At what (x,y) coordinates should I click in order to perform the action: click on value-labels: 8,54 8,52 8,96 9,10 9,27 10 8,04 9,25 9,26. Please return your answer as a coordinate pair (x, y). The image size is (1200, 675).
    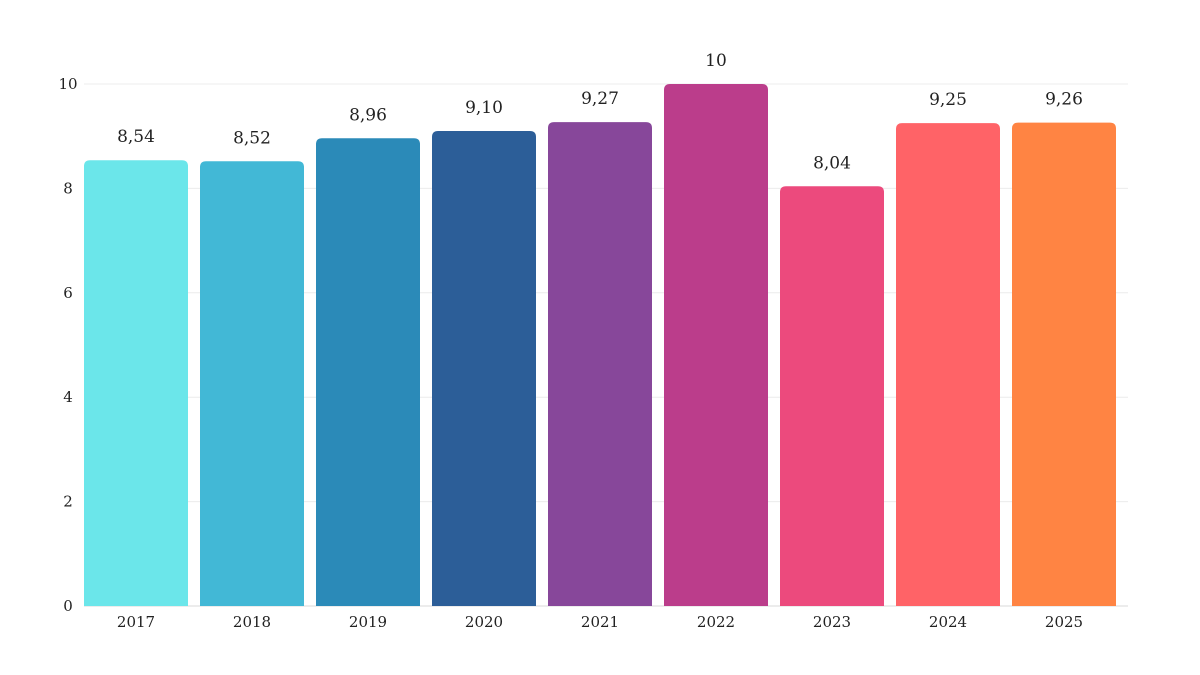
    Looking at the image, I should click on (600, 112).